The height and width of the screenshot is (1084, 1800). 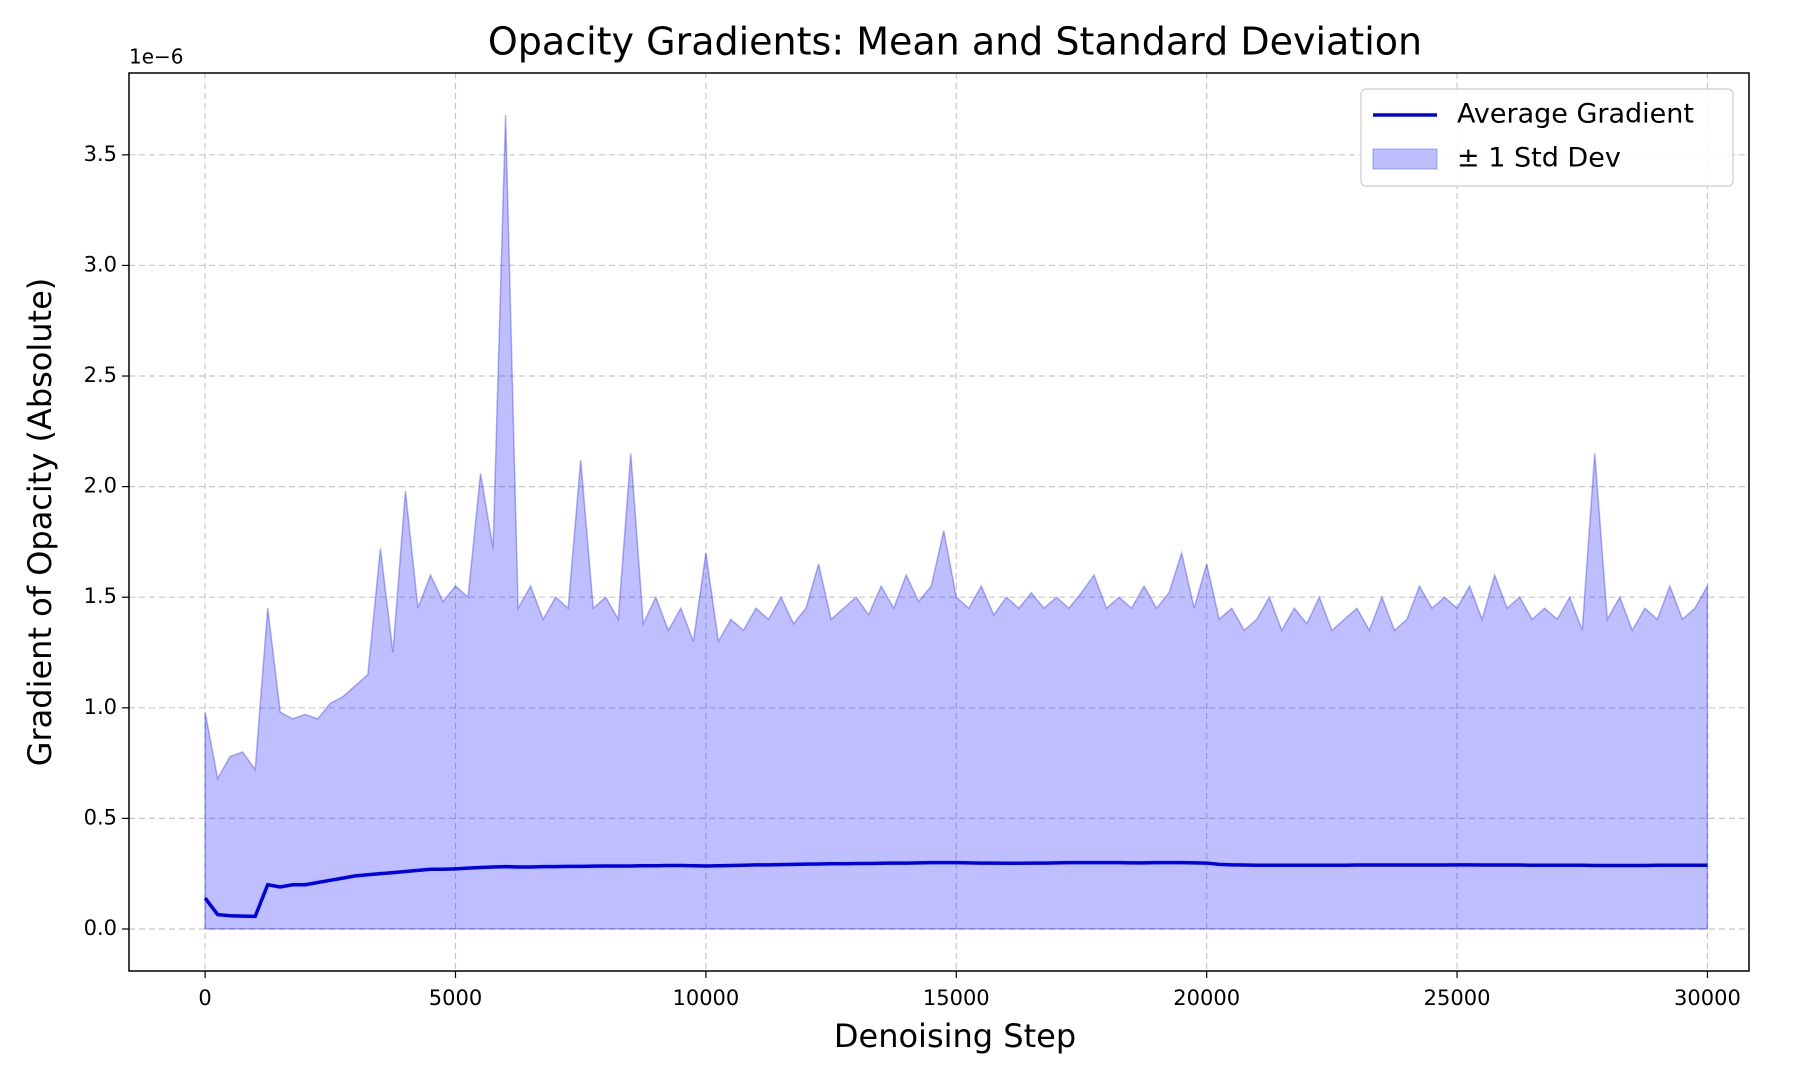 What do you see at coordinates (100, 375) in the screenshot?
I see `y-tick-label: 2.5` at bounding box center [100, 375].